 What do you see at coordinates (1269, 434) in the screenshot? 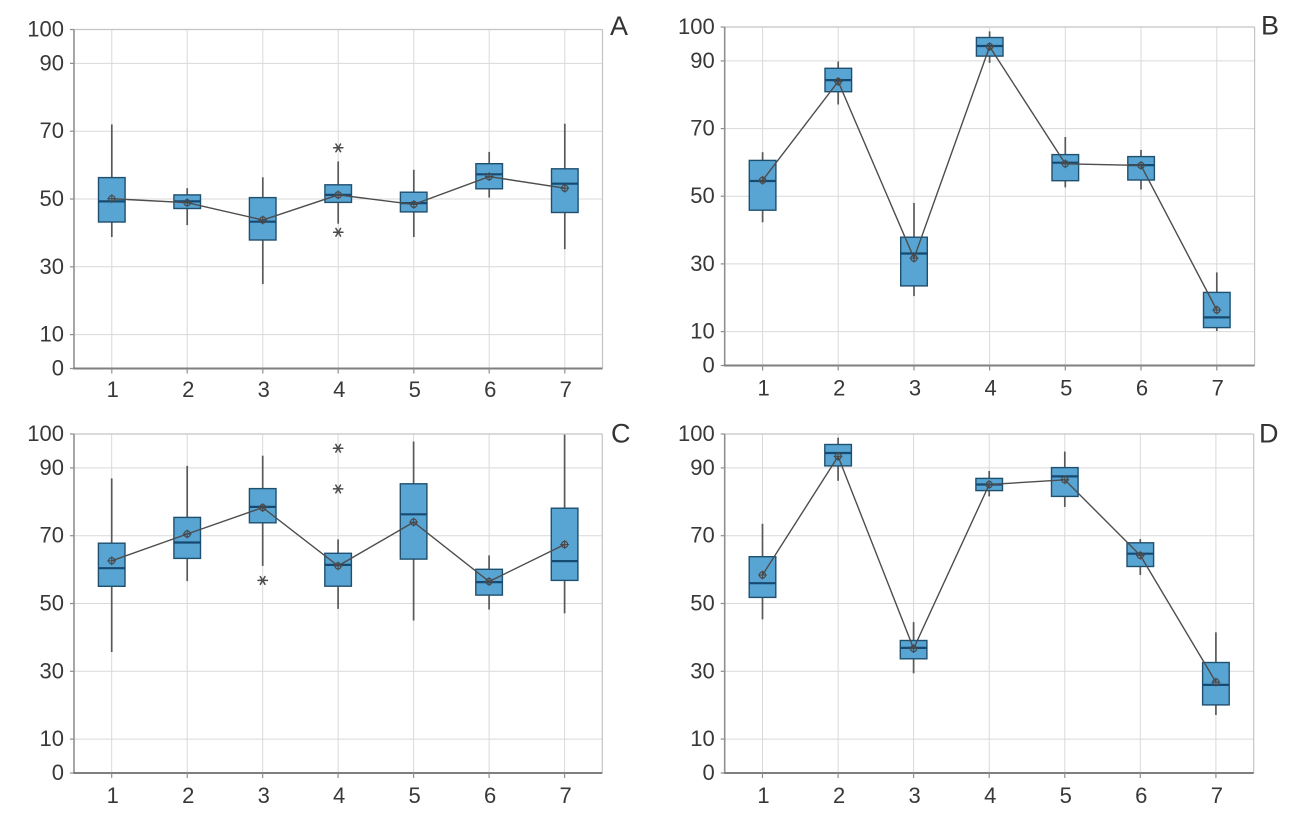
I see `svg-text: D` at bounding box center [1269, 434].